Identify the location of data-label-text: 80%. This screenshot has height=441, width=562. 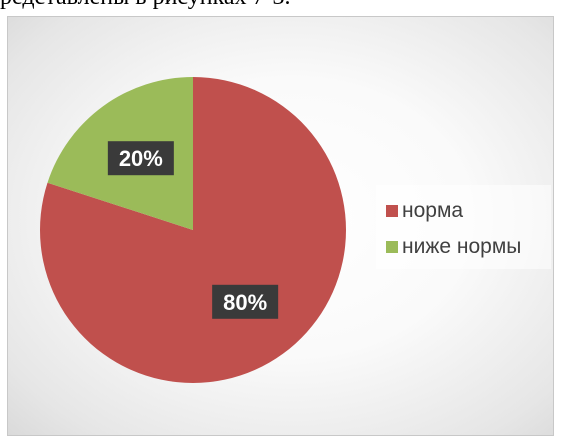
(245, 302).